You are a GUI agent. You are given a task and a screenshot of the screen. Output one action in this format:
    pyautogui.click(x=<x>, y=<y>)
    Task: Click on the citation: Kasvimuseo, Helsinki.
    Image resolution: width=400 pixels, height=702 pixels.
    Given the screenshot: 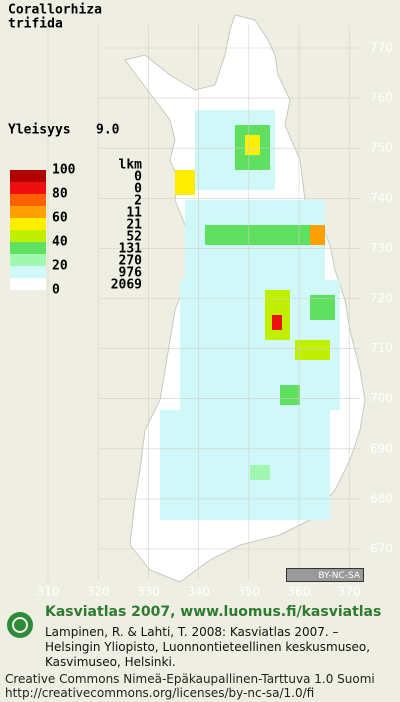 What is the action you would take?
    pyautogui.click(x=110, y=662)
    